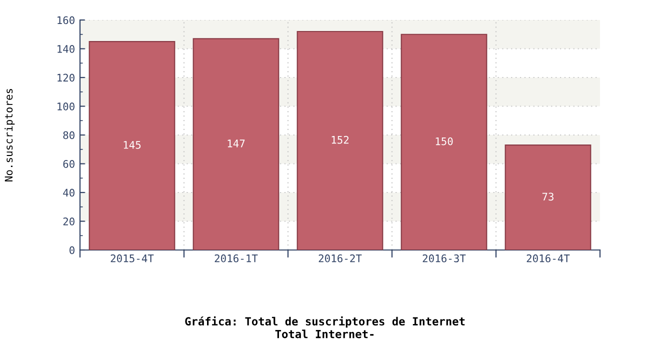 Image resolution: width=650 pixels, height=350 pixels. What do you see at coordinates (9, 135) in the screenshot?
I see `y-axis-title: No.suscriptores` at bounding box center [9, 135].